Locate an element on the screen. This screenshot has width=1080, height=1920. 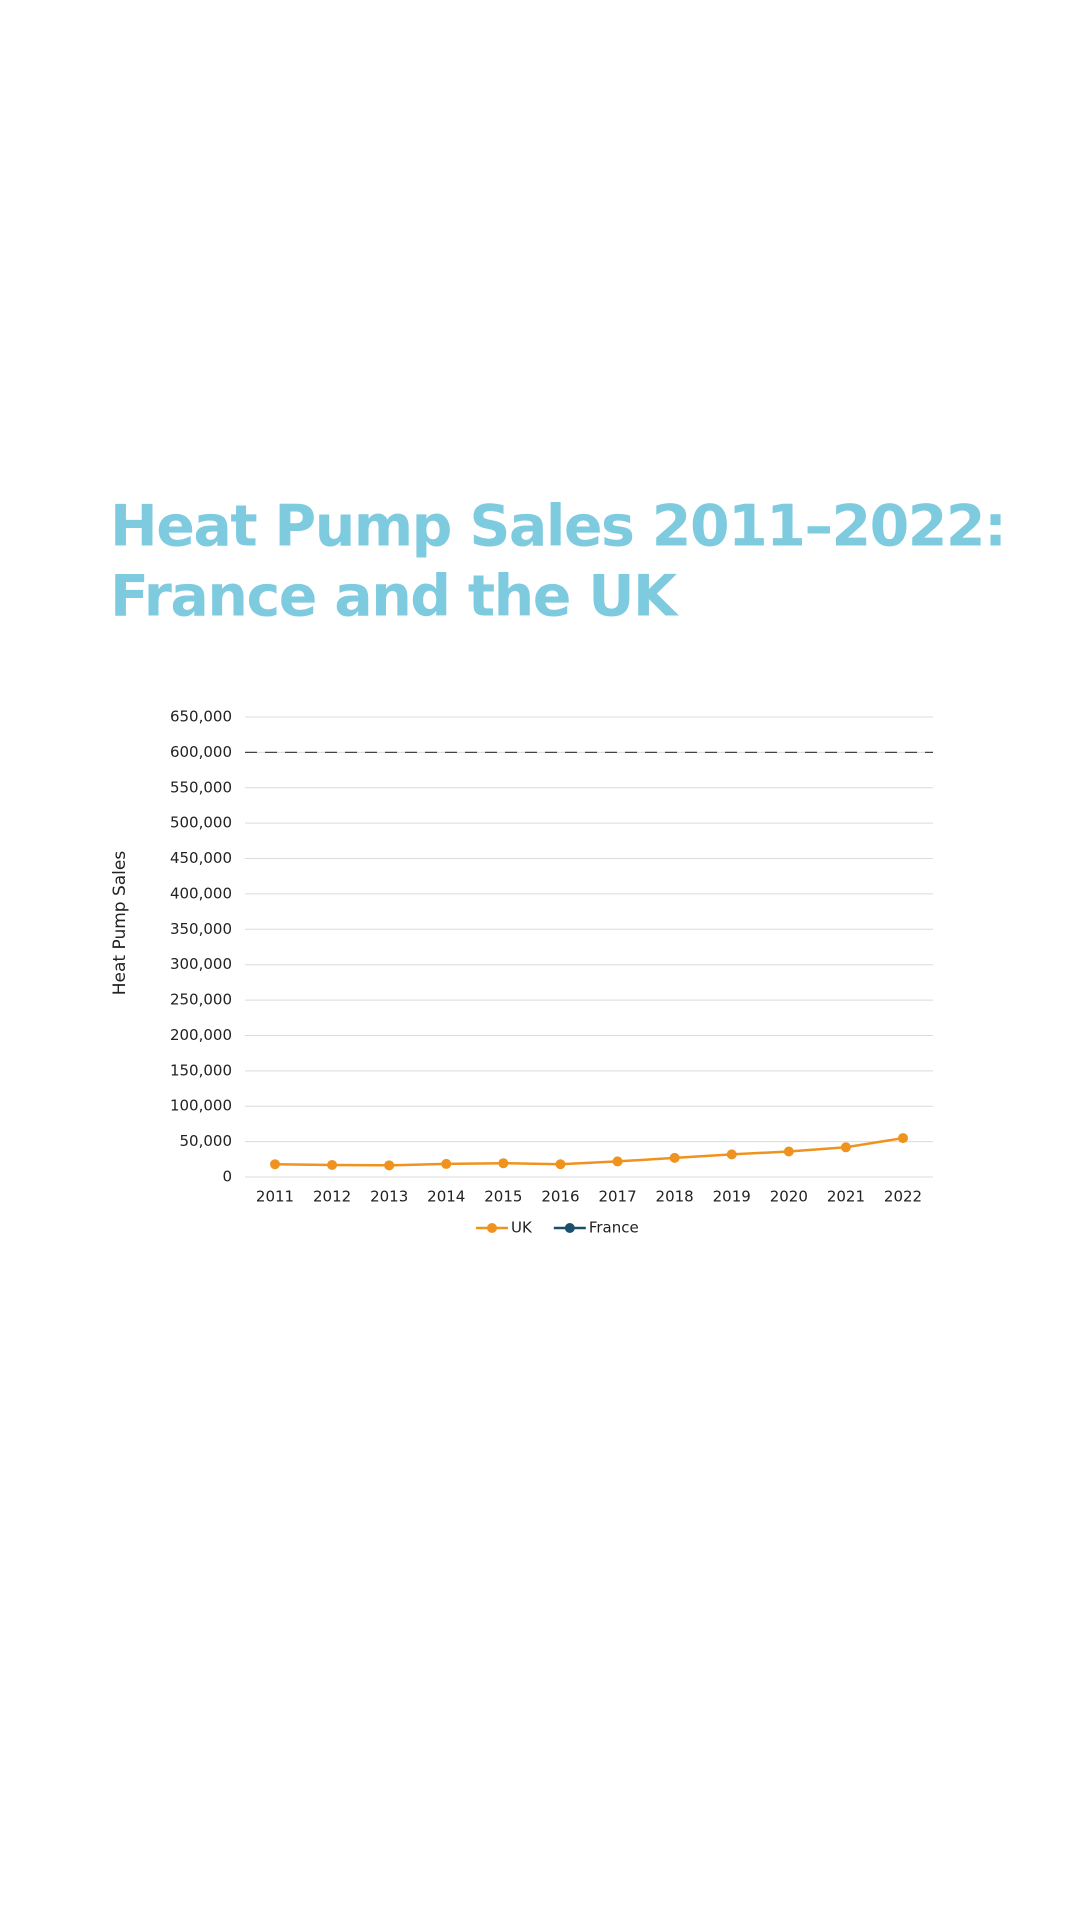
x-tick-label: 2017 is located at coordinates (617, 1197).